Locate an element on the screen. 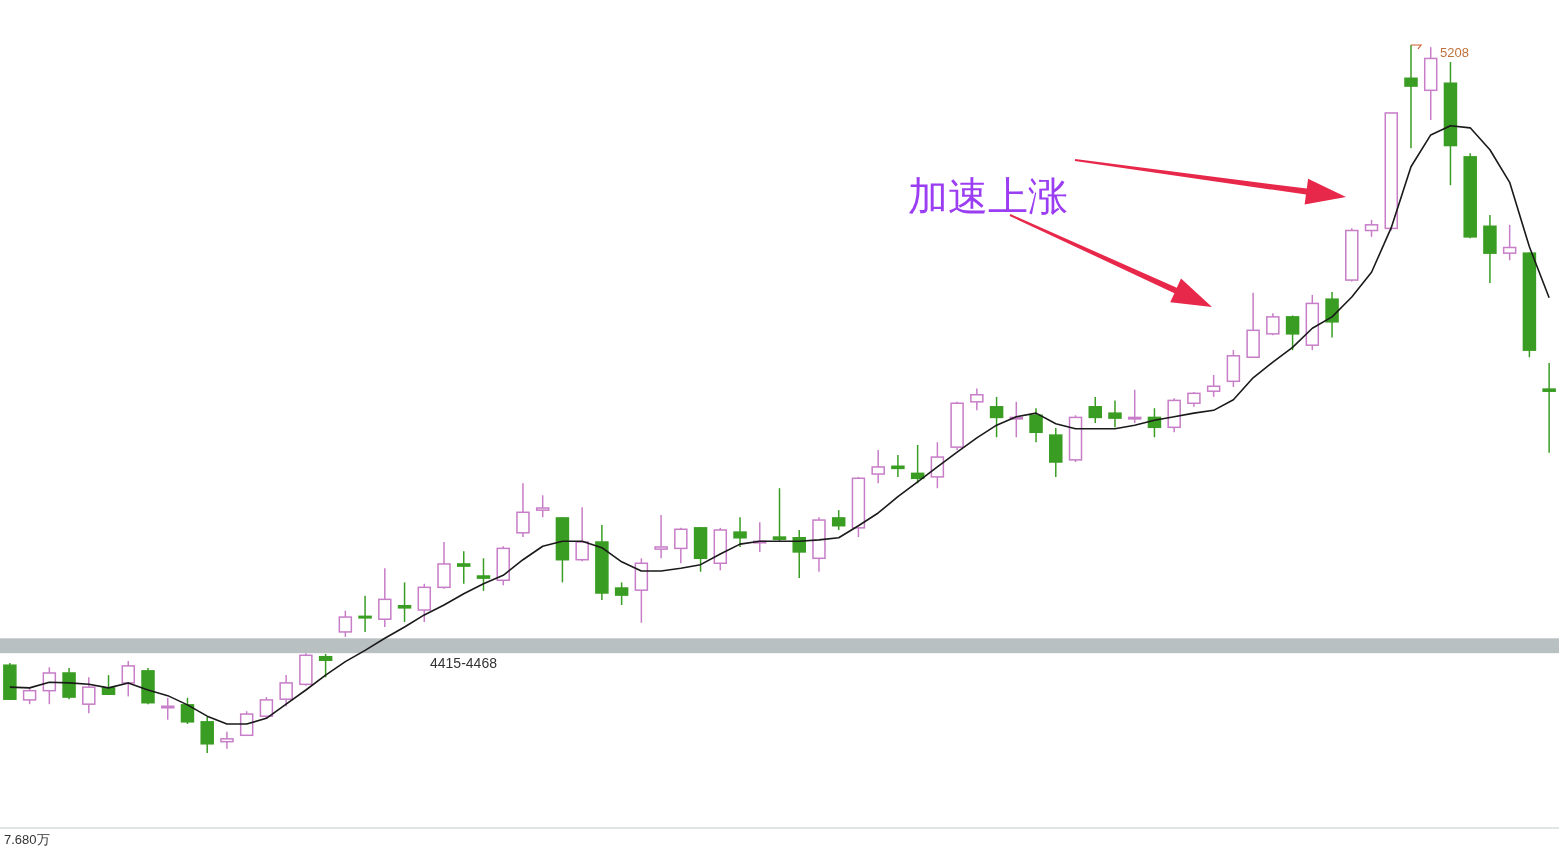 The image size is (1559, 849). band-label: 4415-4468 is located at coordinates (464, 663).